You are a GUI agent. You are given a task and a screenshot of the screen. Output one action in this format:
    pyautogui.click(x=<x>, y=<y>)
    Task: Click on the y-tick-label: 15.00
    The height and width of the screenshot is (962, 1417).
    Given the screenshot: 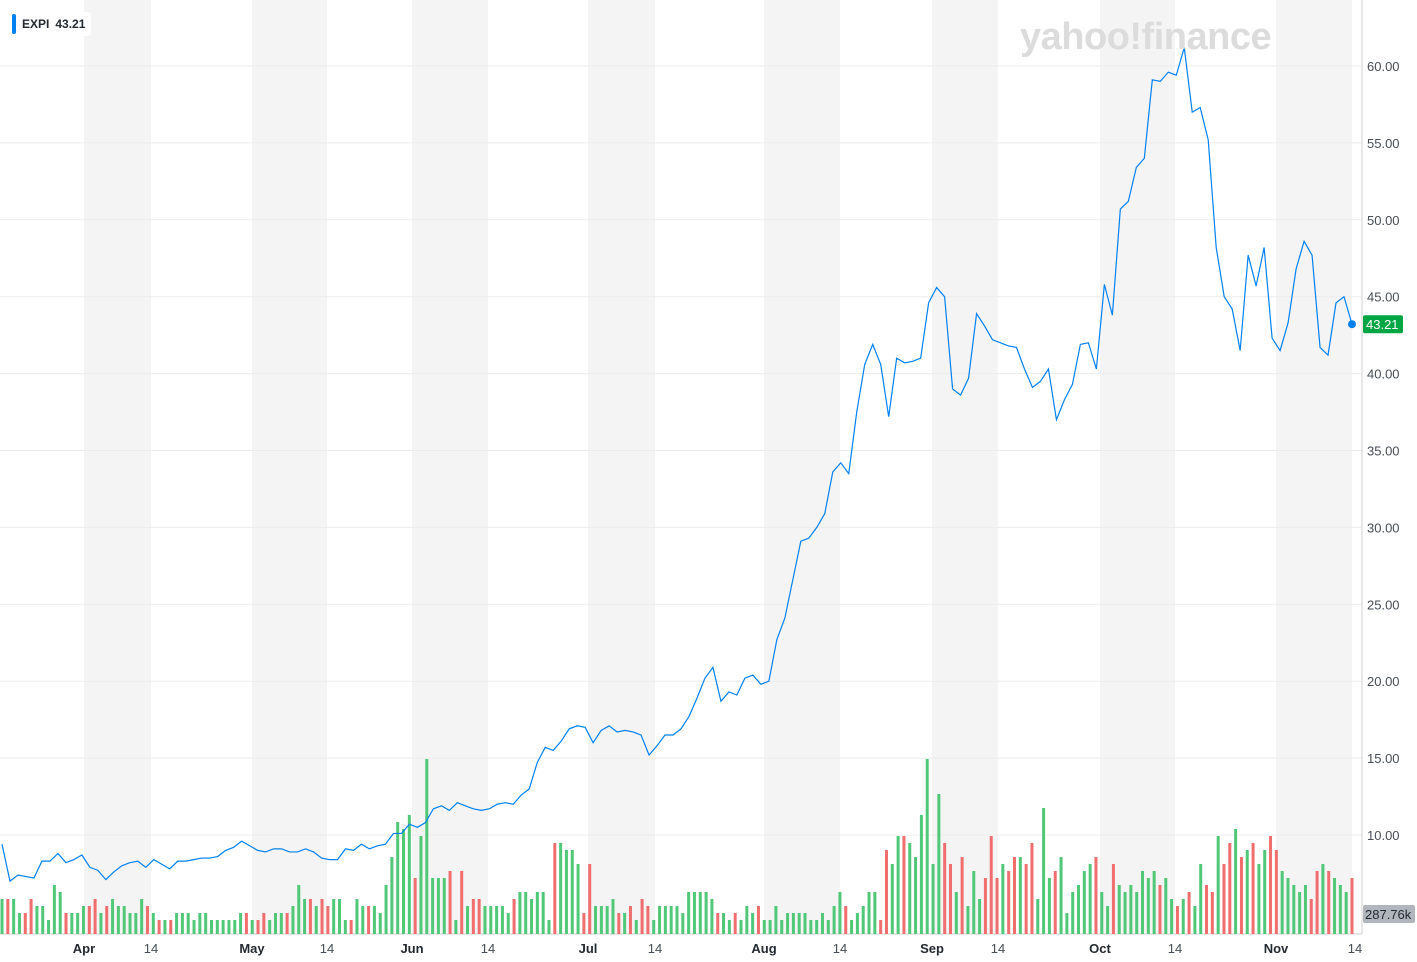 What is the action you would take?
    pyautogui.click(x=1383, y=758)
    